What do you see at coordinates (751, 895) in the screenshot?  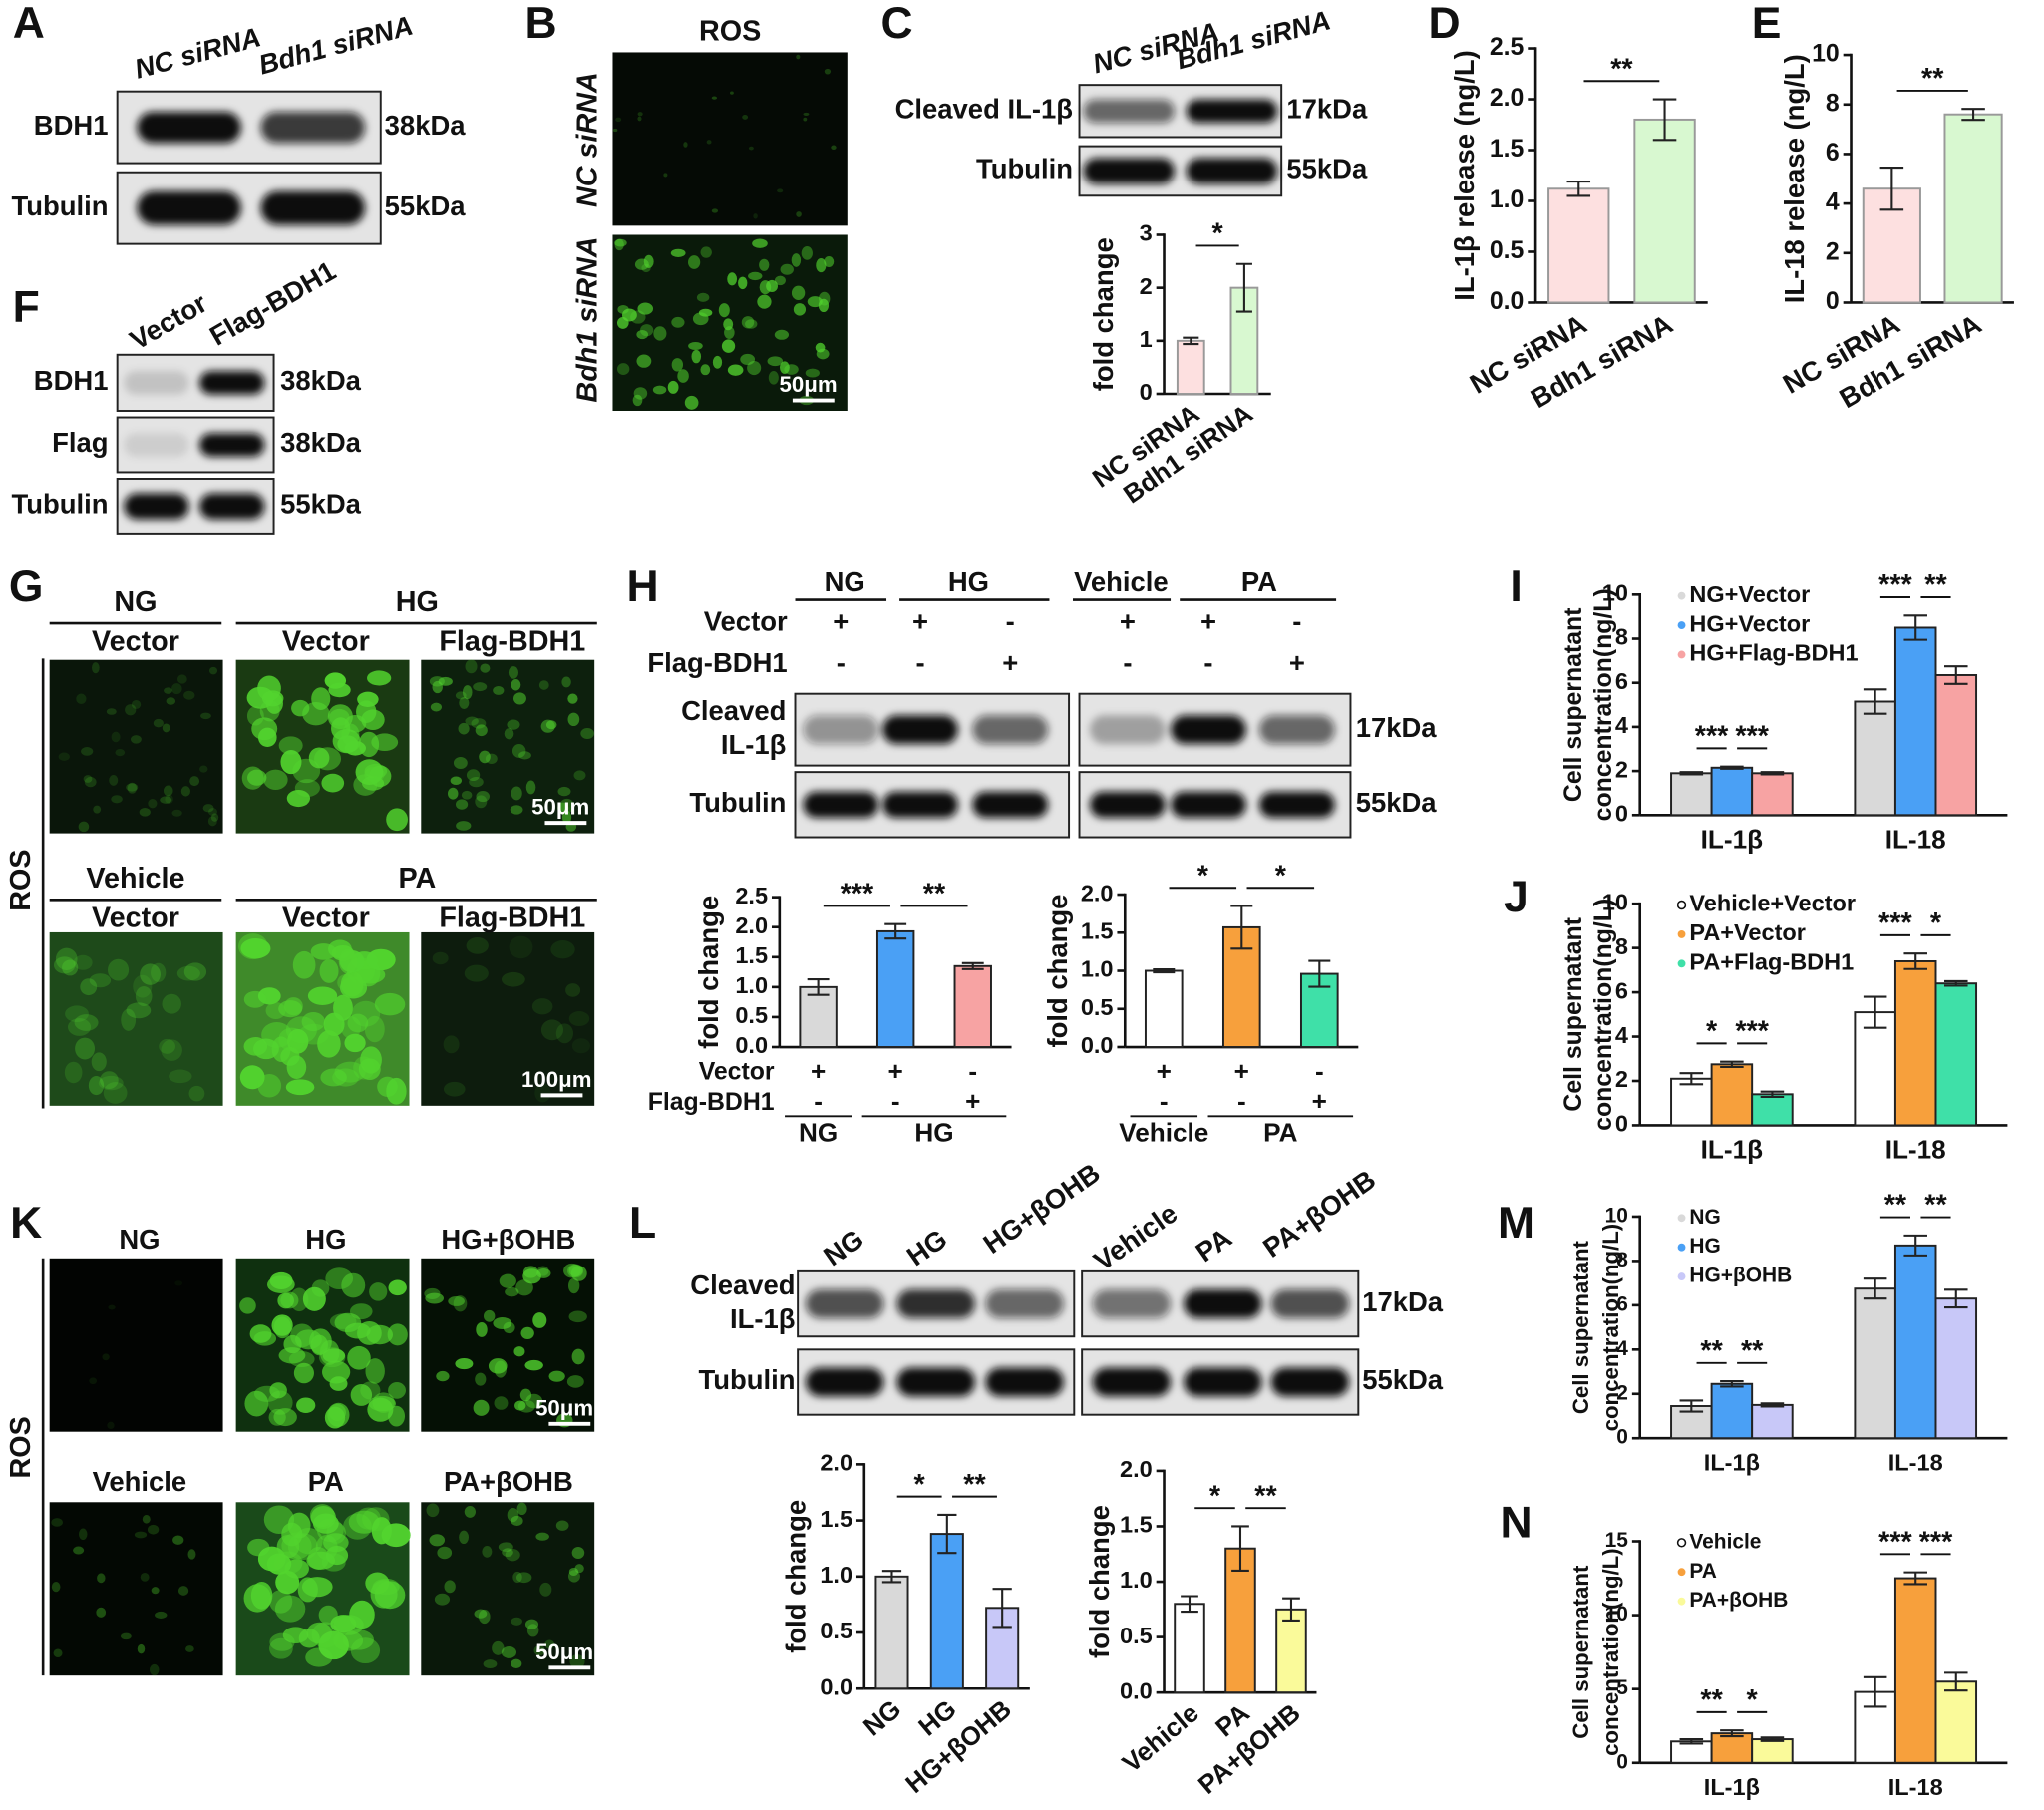 I see `y-tick-label: 2.5` at bounding box center [751, 895].